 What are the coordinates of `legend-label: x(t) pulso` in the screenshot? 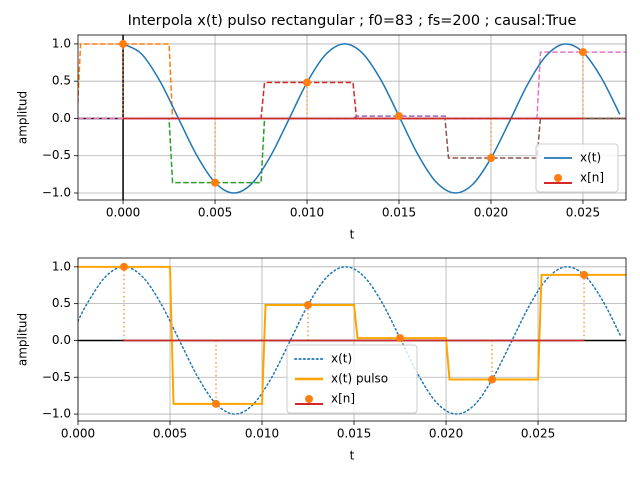 It's located at (359, 379).